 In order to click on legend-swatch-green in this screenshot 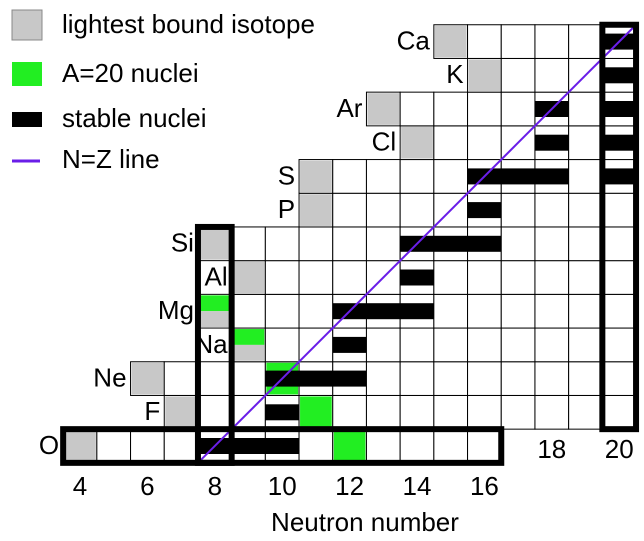, I will do `click(27, 74)`.